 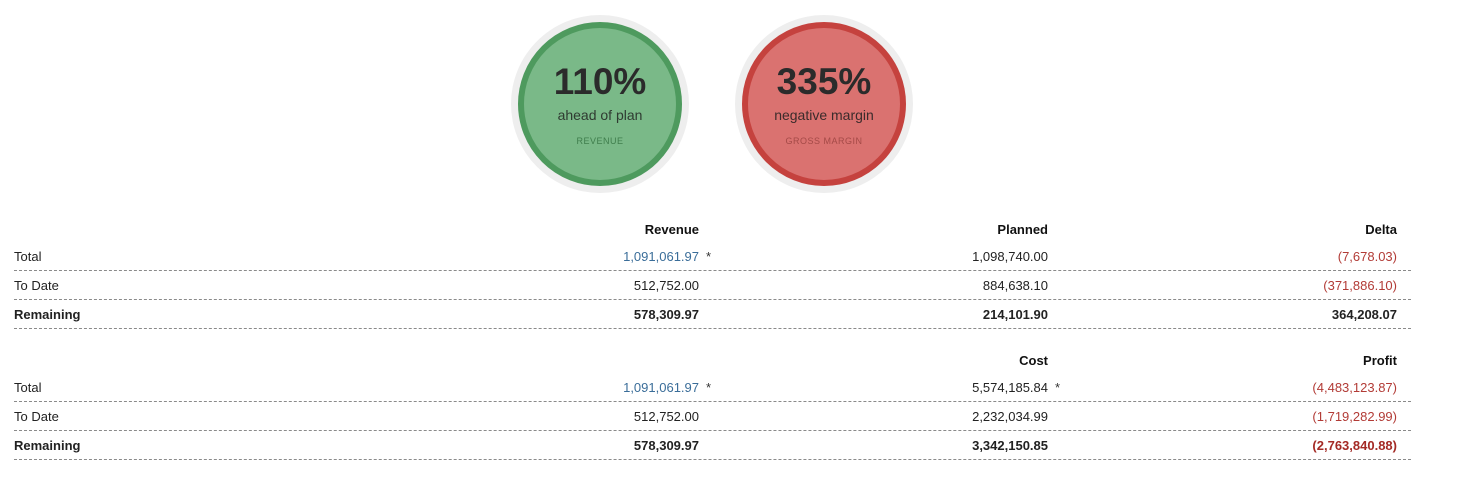 I want to click on revenue-gauge: 110% ahead of plan REVENUE, so click(x=600, y=104).